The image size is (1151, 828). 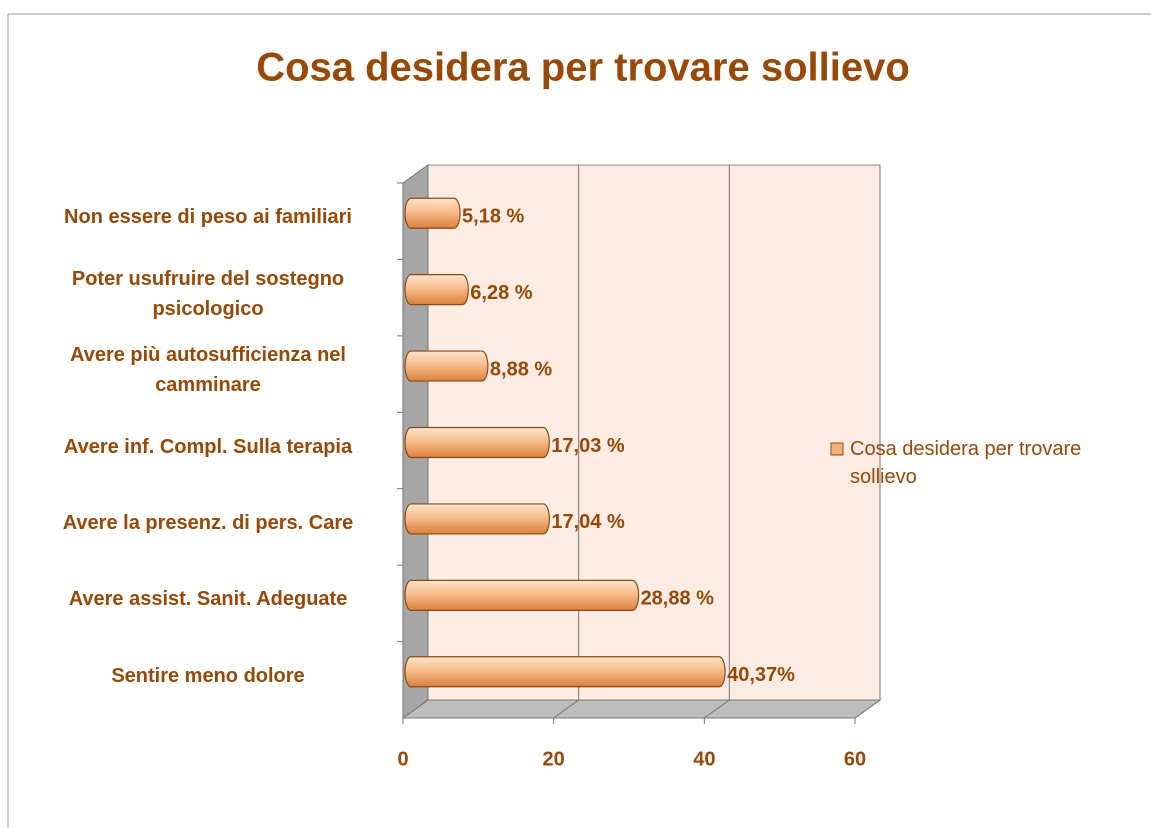 What do you see at coordinates (704, 759) in the screenshot?
I see `x-tick-label: 40` at bounding box center [704, 759].